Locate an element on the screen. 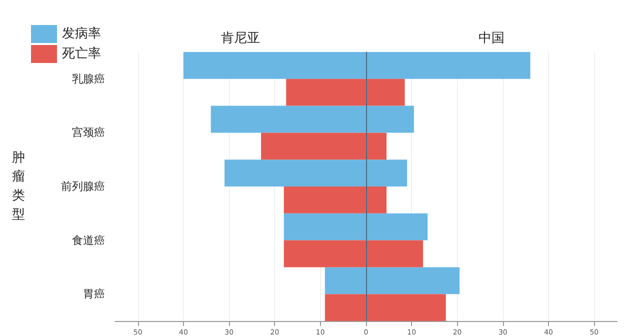 Image resolution: width=640 pixels, height=336 pixels. y-tick-label: 宫颈癌 is located at coordinates (88, 133).